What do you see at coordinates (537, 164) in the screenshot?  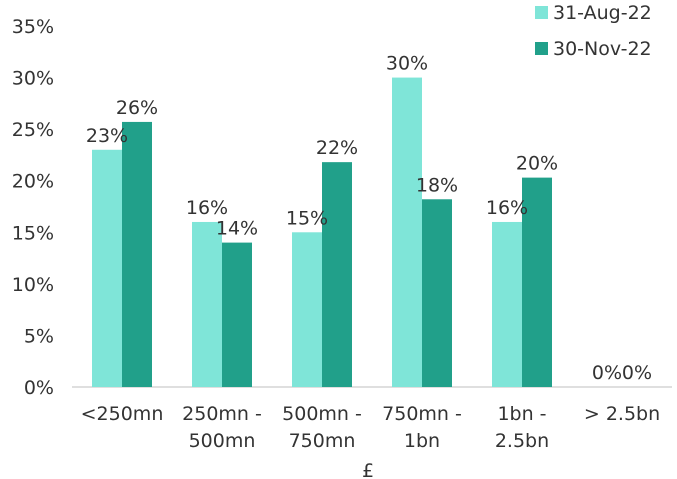 I see `data-label: 20%` at bounding box center [537, 164].